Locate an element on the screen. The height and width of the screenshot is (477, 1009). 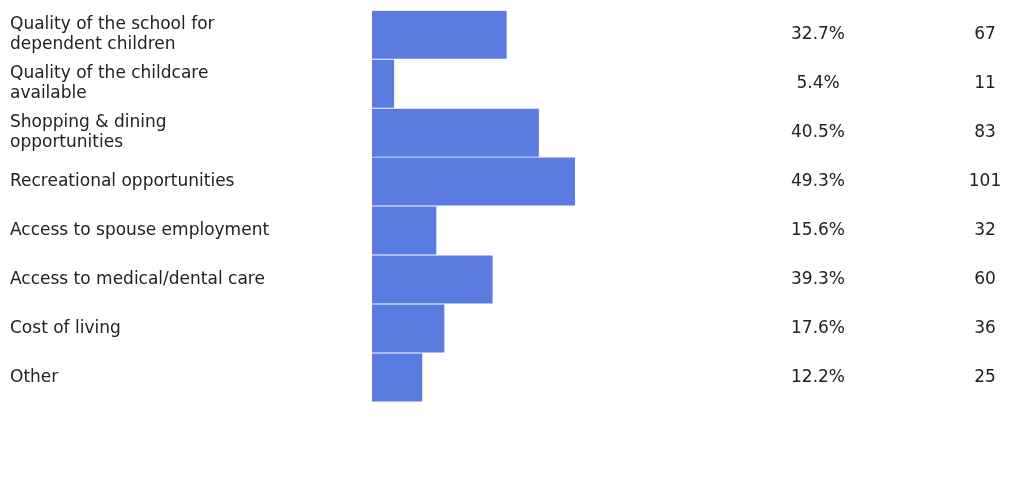
text: 39.3% is located at coordinates (818, 277).